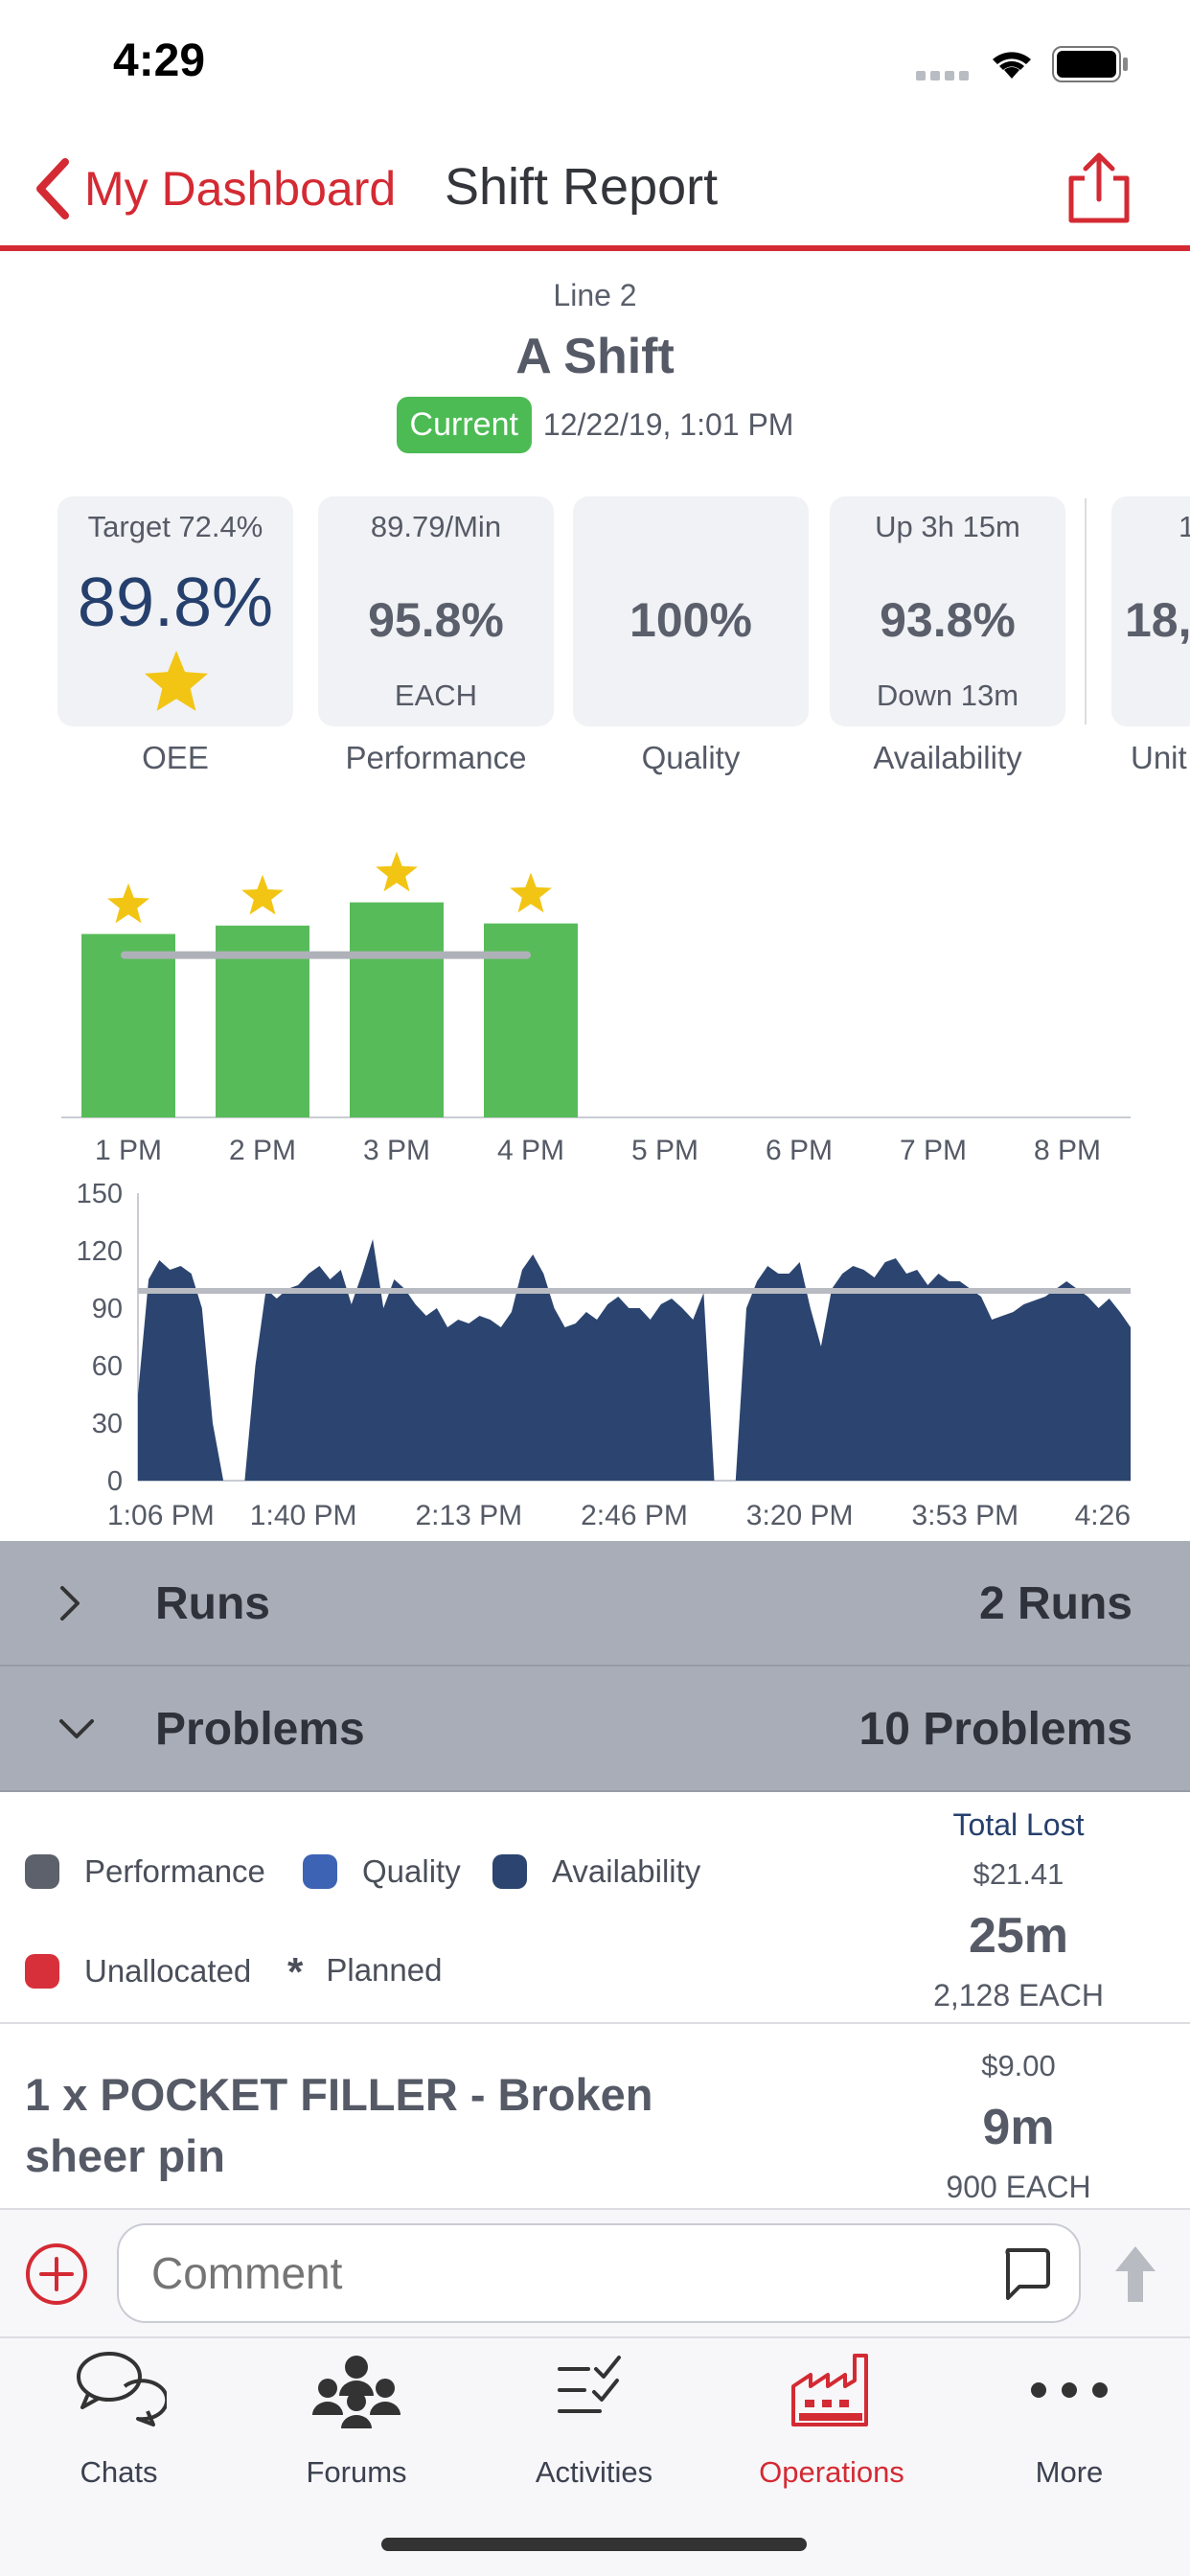  Describe the element at coordinates (128, 1150) in the screenshot. I see `x-tick-label: 1 PM` at that location.